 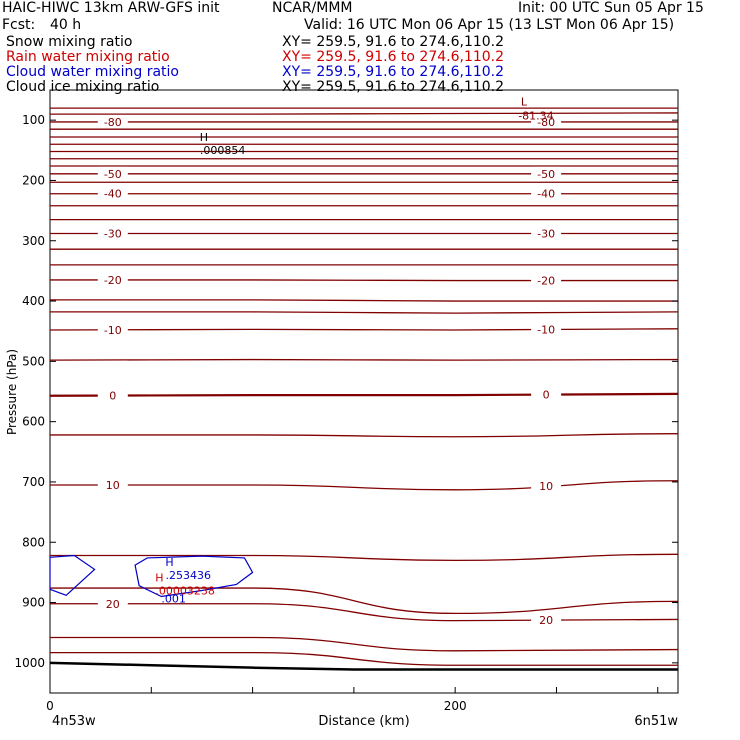 What do you see at coordinates (19, 25) in the screenshot?
I see `fcst-label: Fcst:` at bounding box center [19, 25].